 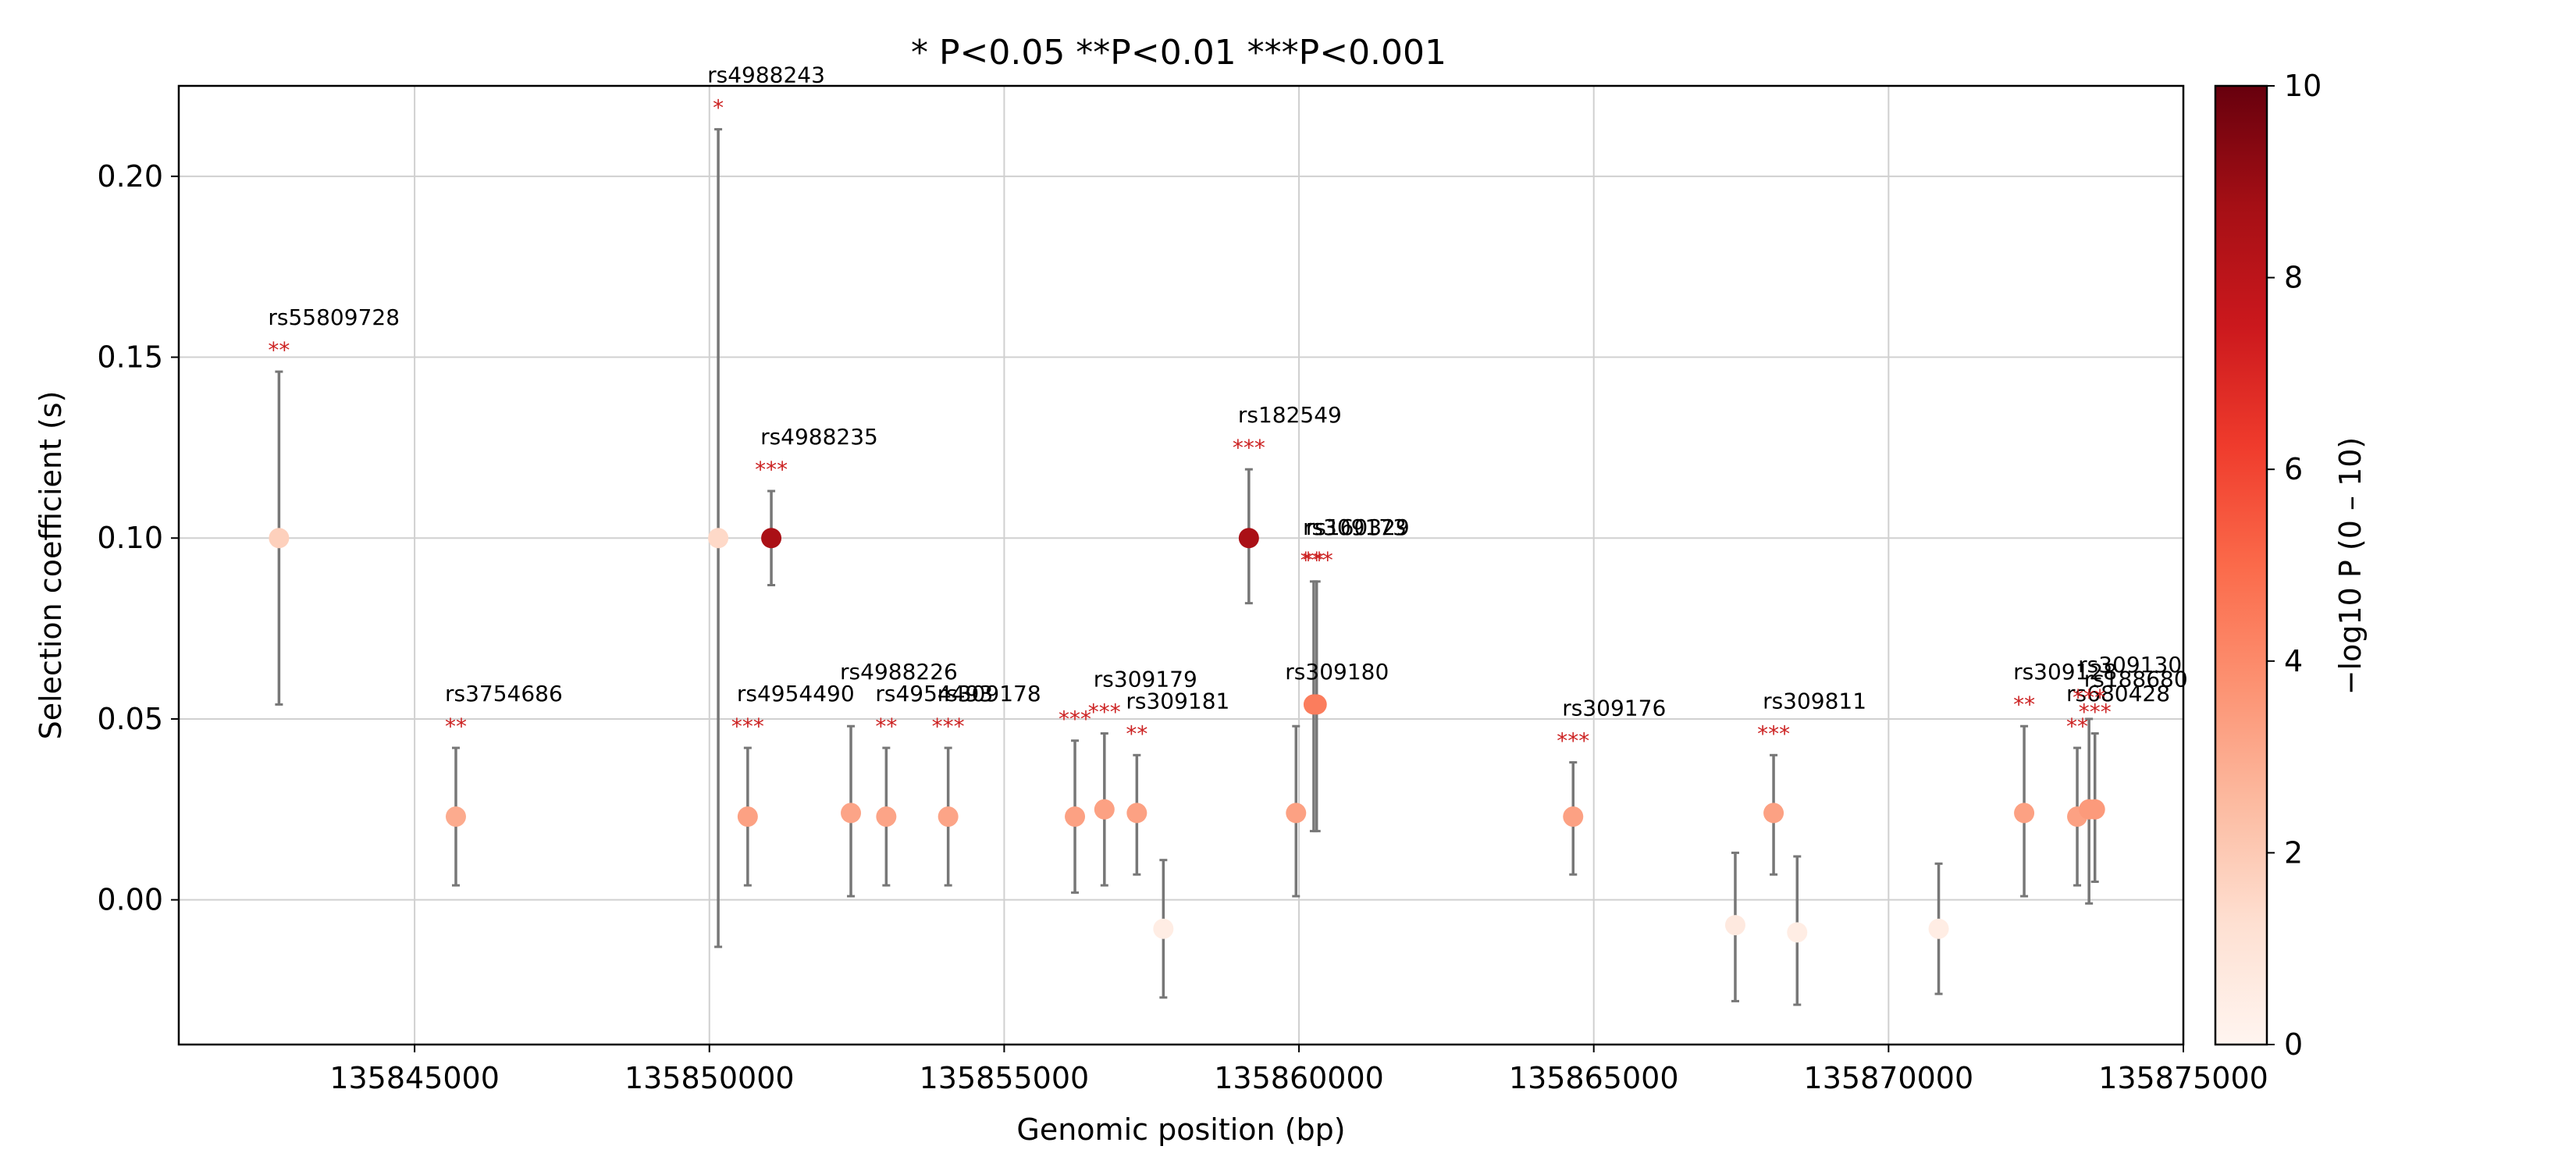 I want to click on x-tick-label: 135870000, so click(x=1889, y=1078).